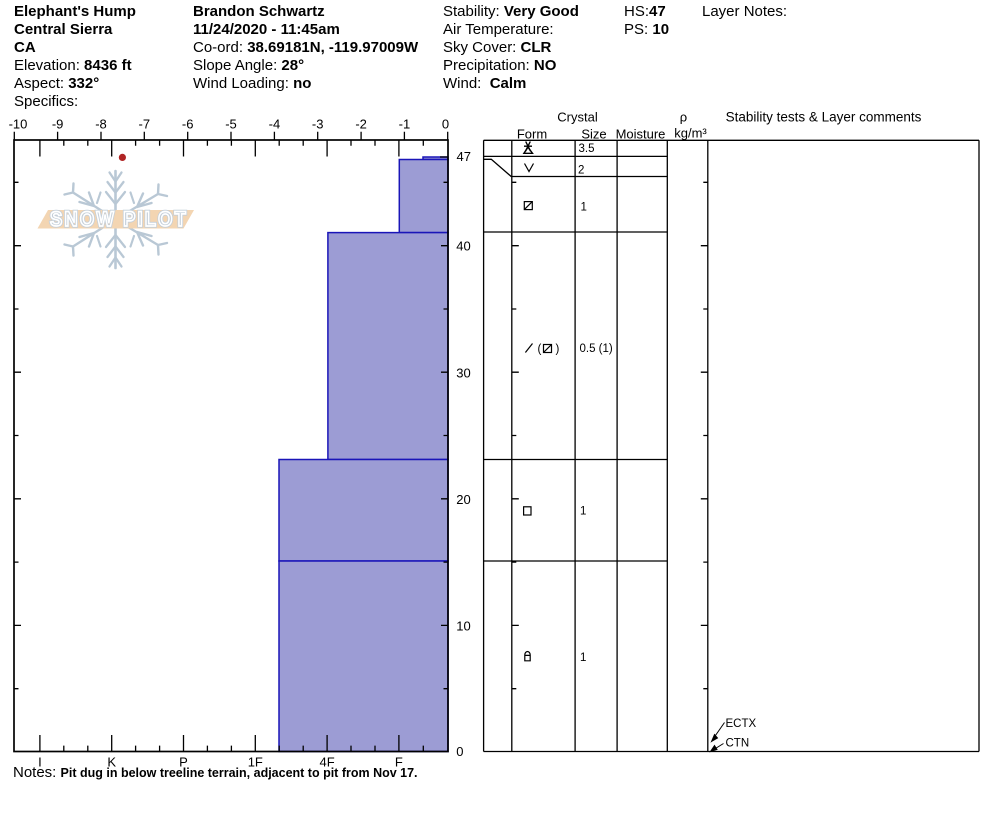 Image resolution: width=994 pixels, height=840 pixels. What do you see at coordinates (101, 124) in the screenshot?
I see `svg-text: -8` at bounding box center [101, 124].